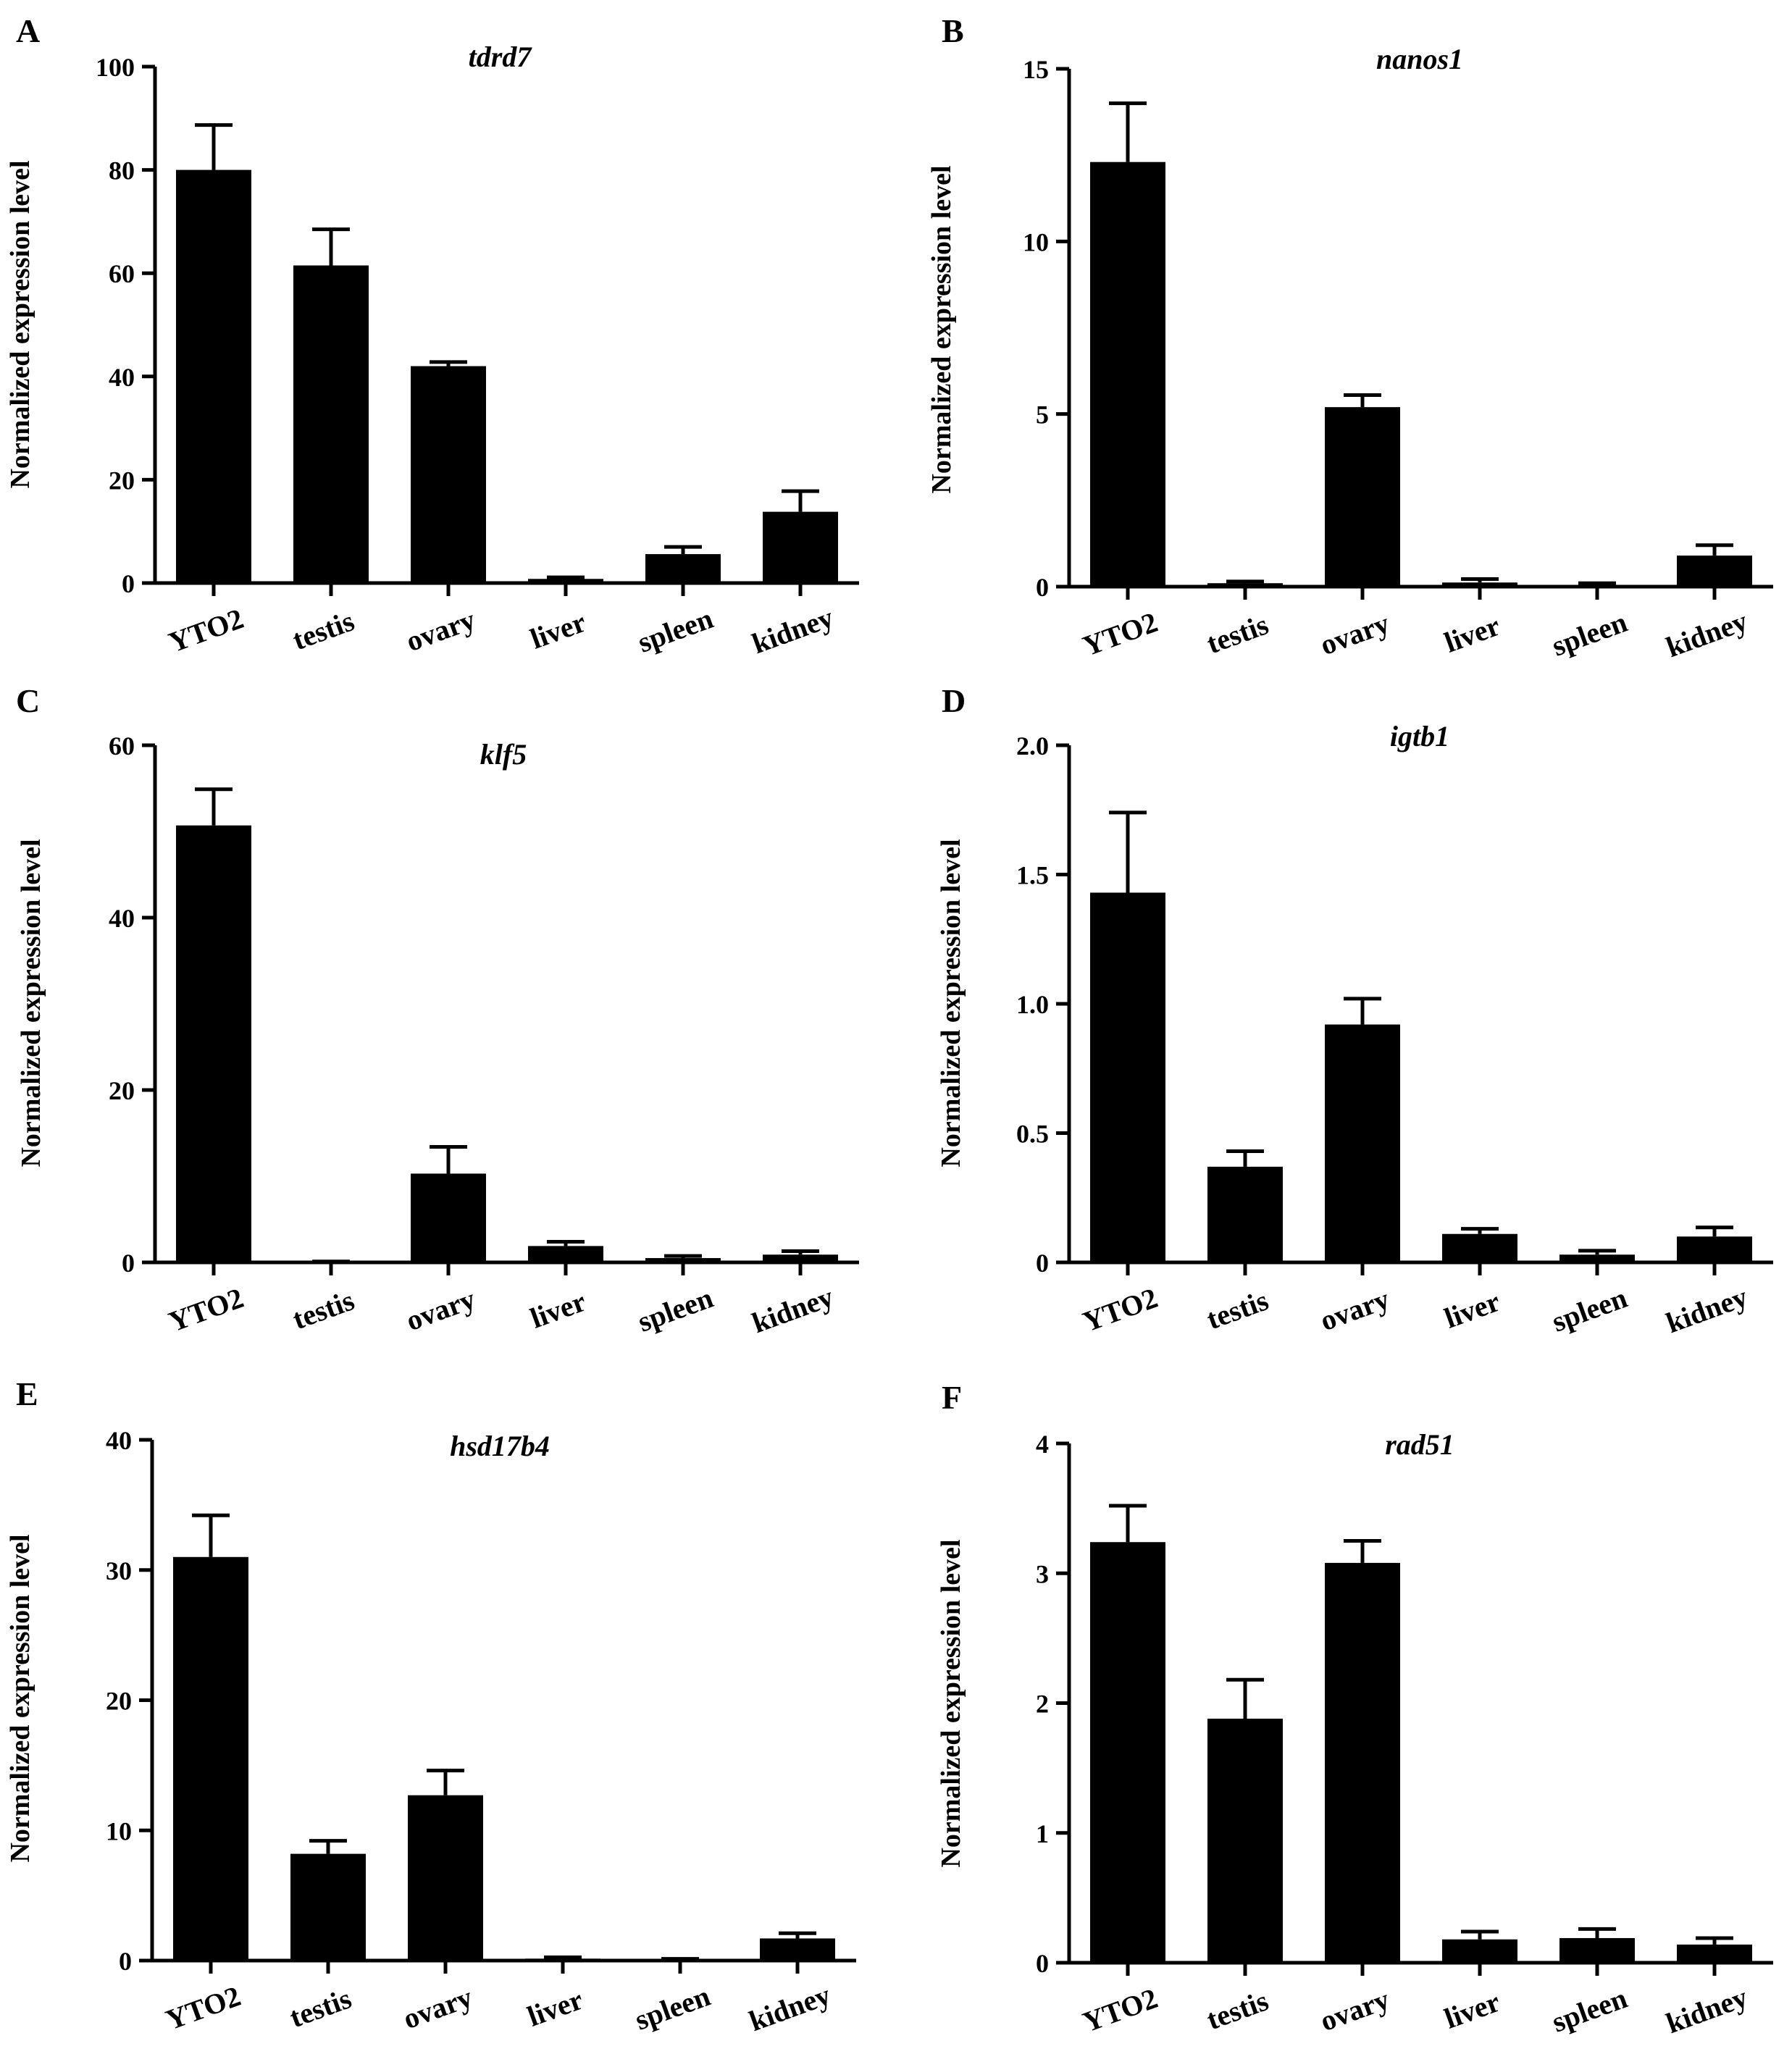 The width and height of the screenshot is (1792, 2054). I want to click on y-tick-label: 80, so click(122, 170).